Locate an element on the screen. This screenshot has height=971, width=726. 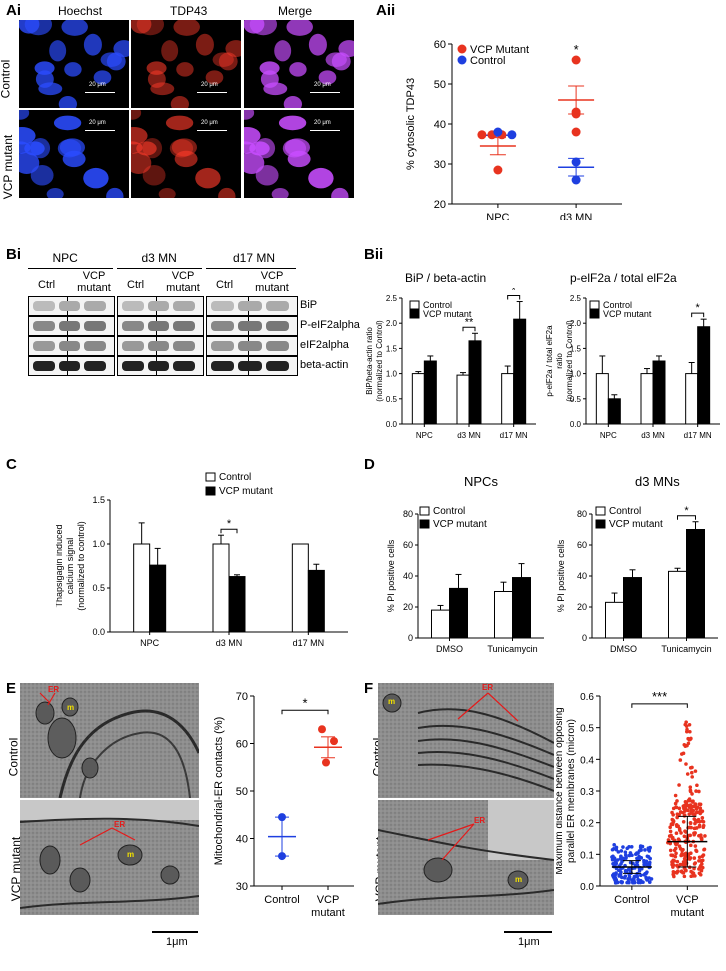
em-scalebar-label: 1μm is located at coordinates (177, 942).